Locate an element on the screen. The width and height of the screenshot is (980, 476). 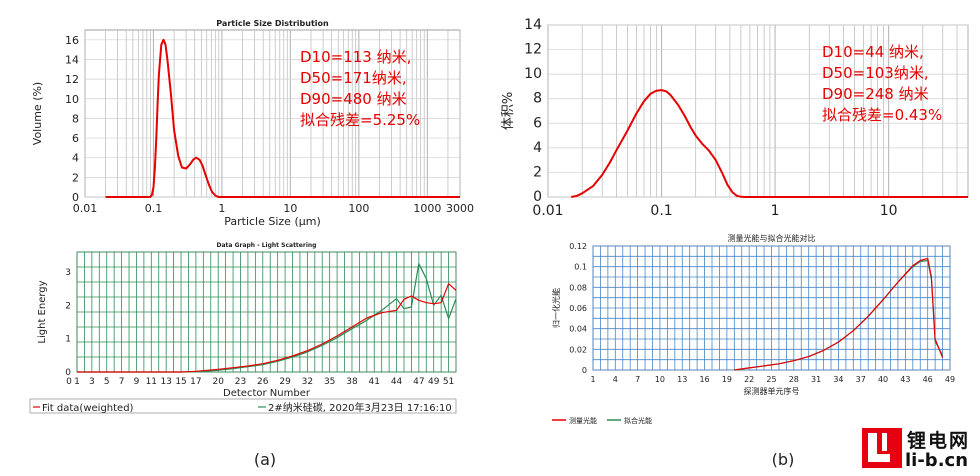
a_top-ytick-label: 2 is located at coordinates (75, 177).